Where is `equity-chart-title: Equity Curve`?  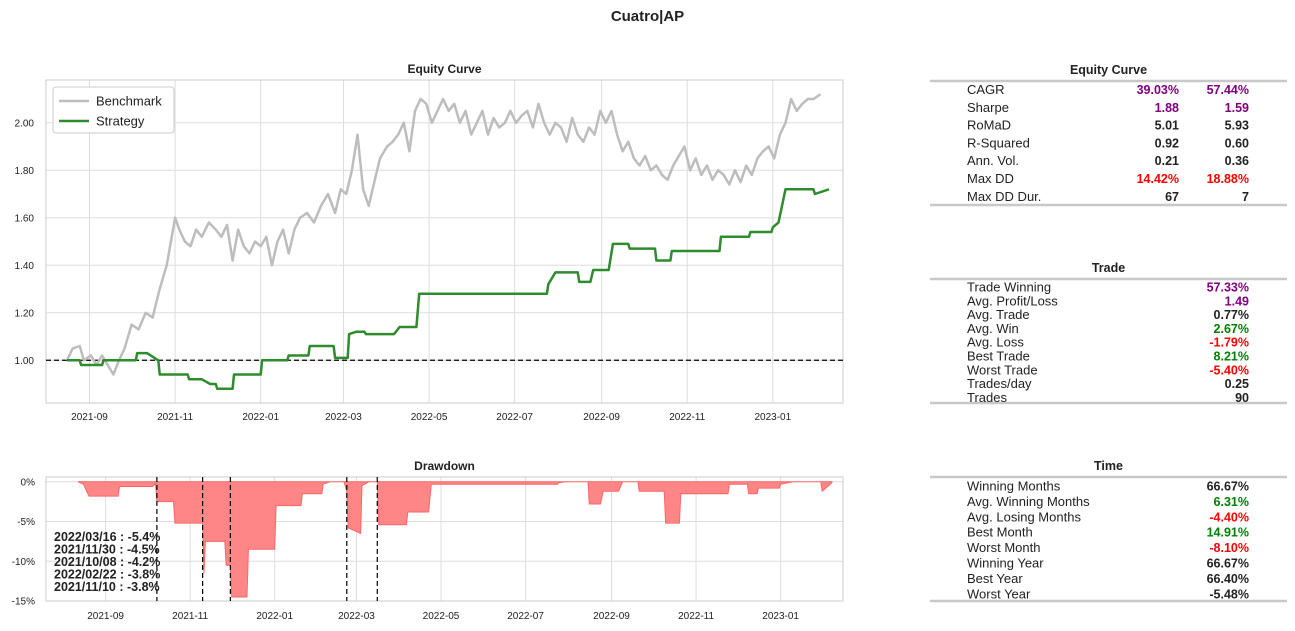
equity-chart-title: Equity Curve is located at coordinates (444, 69).